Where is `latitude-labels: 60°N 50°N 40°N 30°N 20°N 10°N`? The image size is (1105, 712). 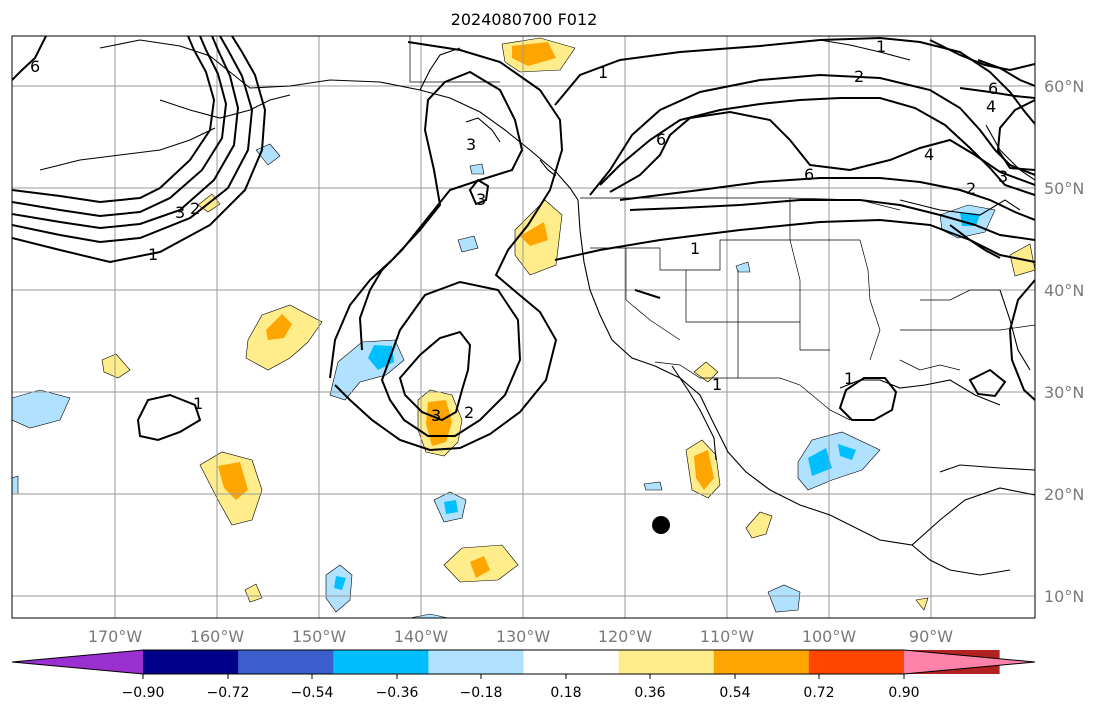 latitude-labels: 60°N 50°N 40°N 30°N 20°N 10°N is located at coordinates (1064, 341).